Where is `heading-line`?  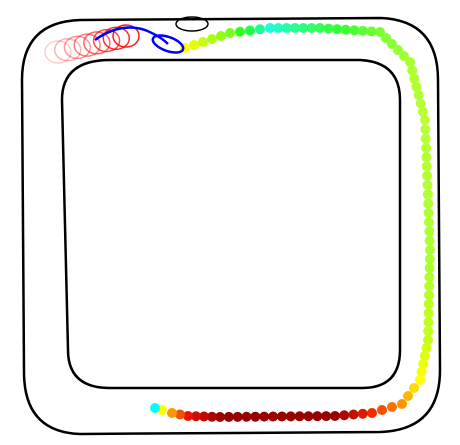 heading-line is located at coordinates (131, 35).